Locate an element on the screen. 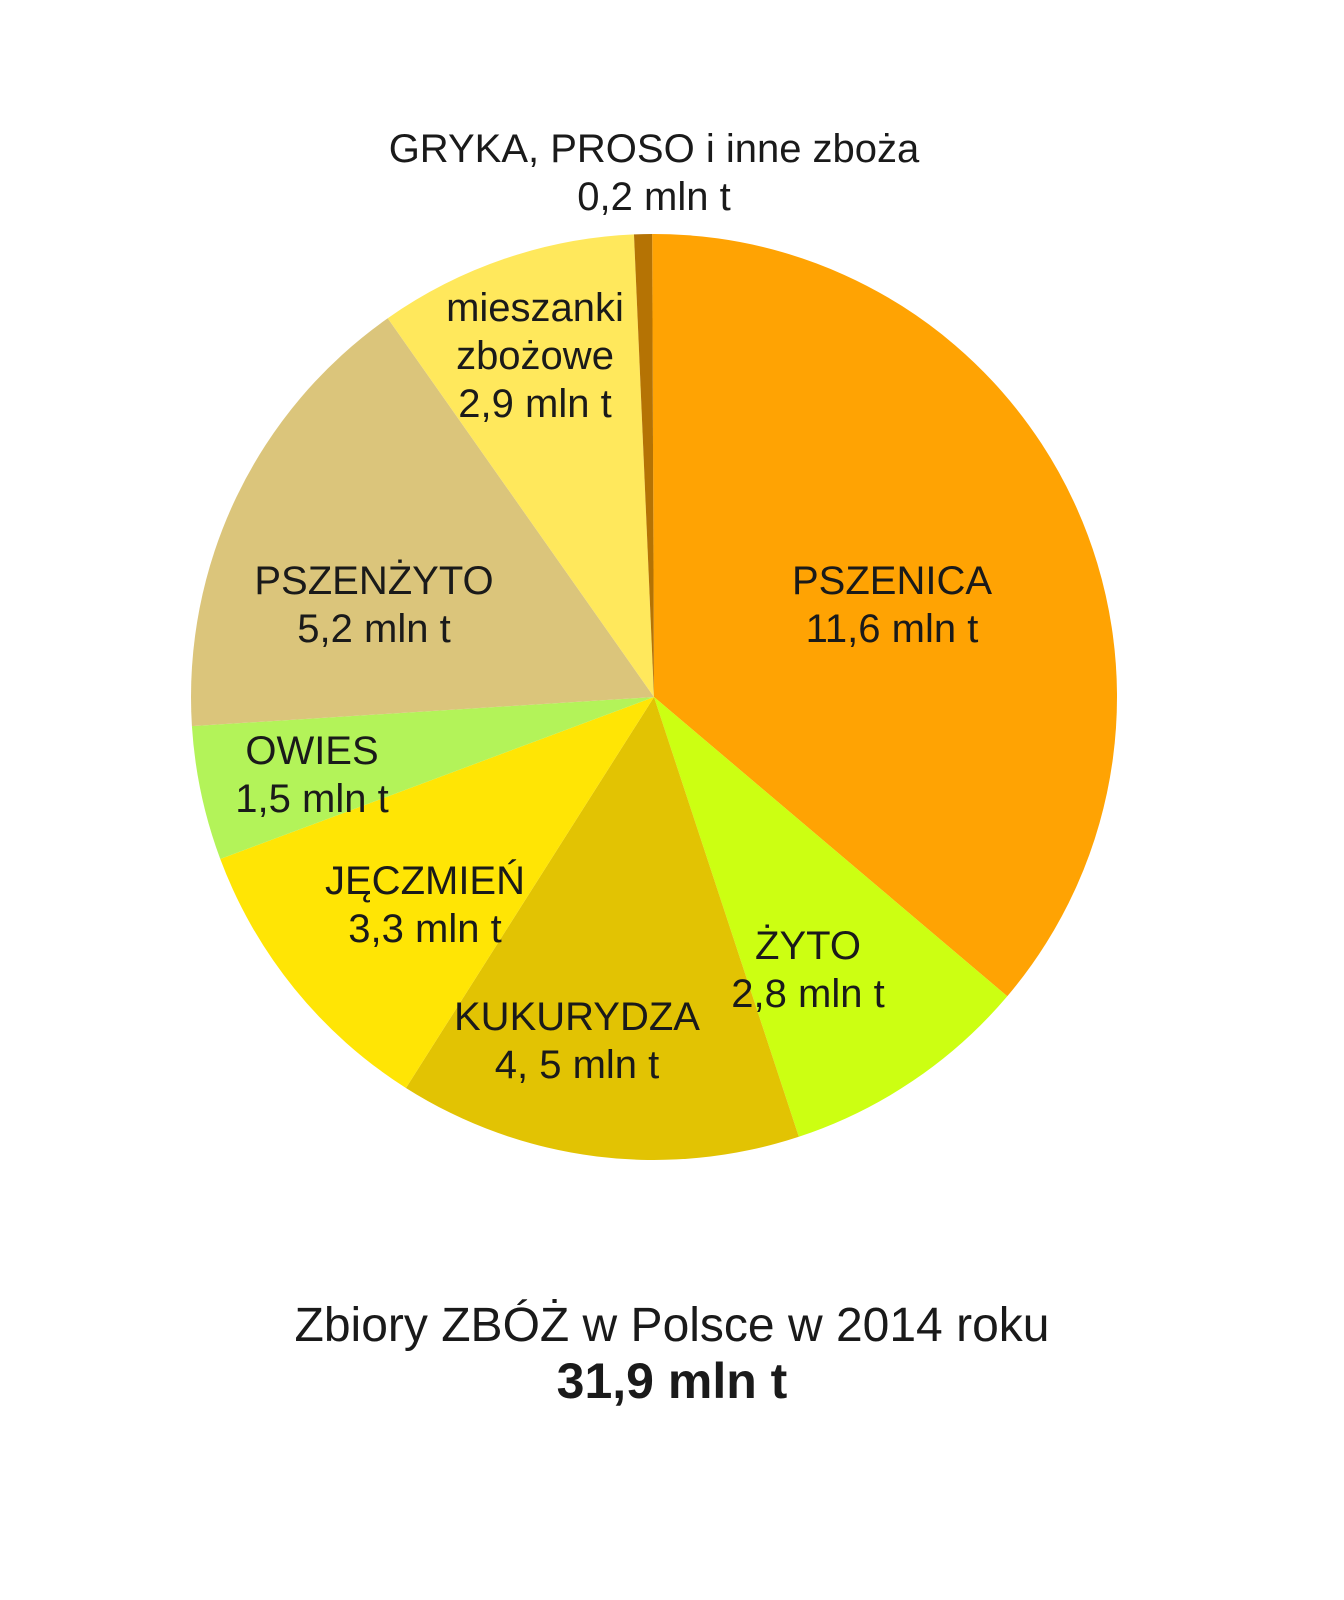 This screenshot has height=1600, width=1344. slice-label-owies: OWIES 1,5 mln t is located at coordinates (311, 775).